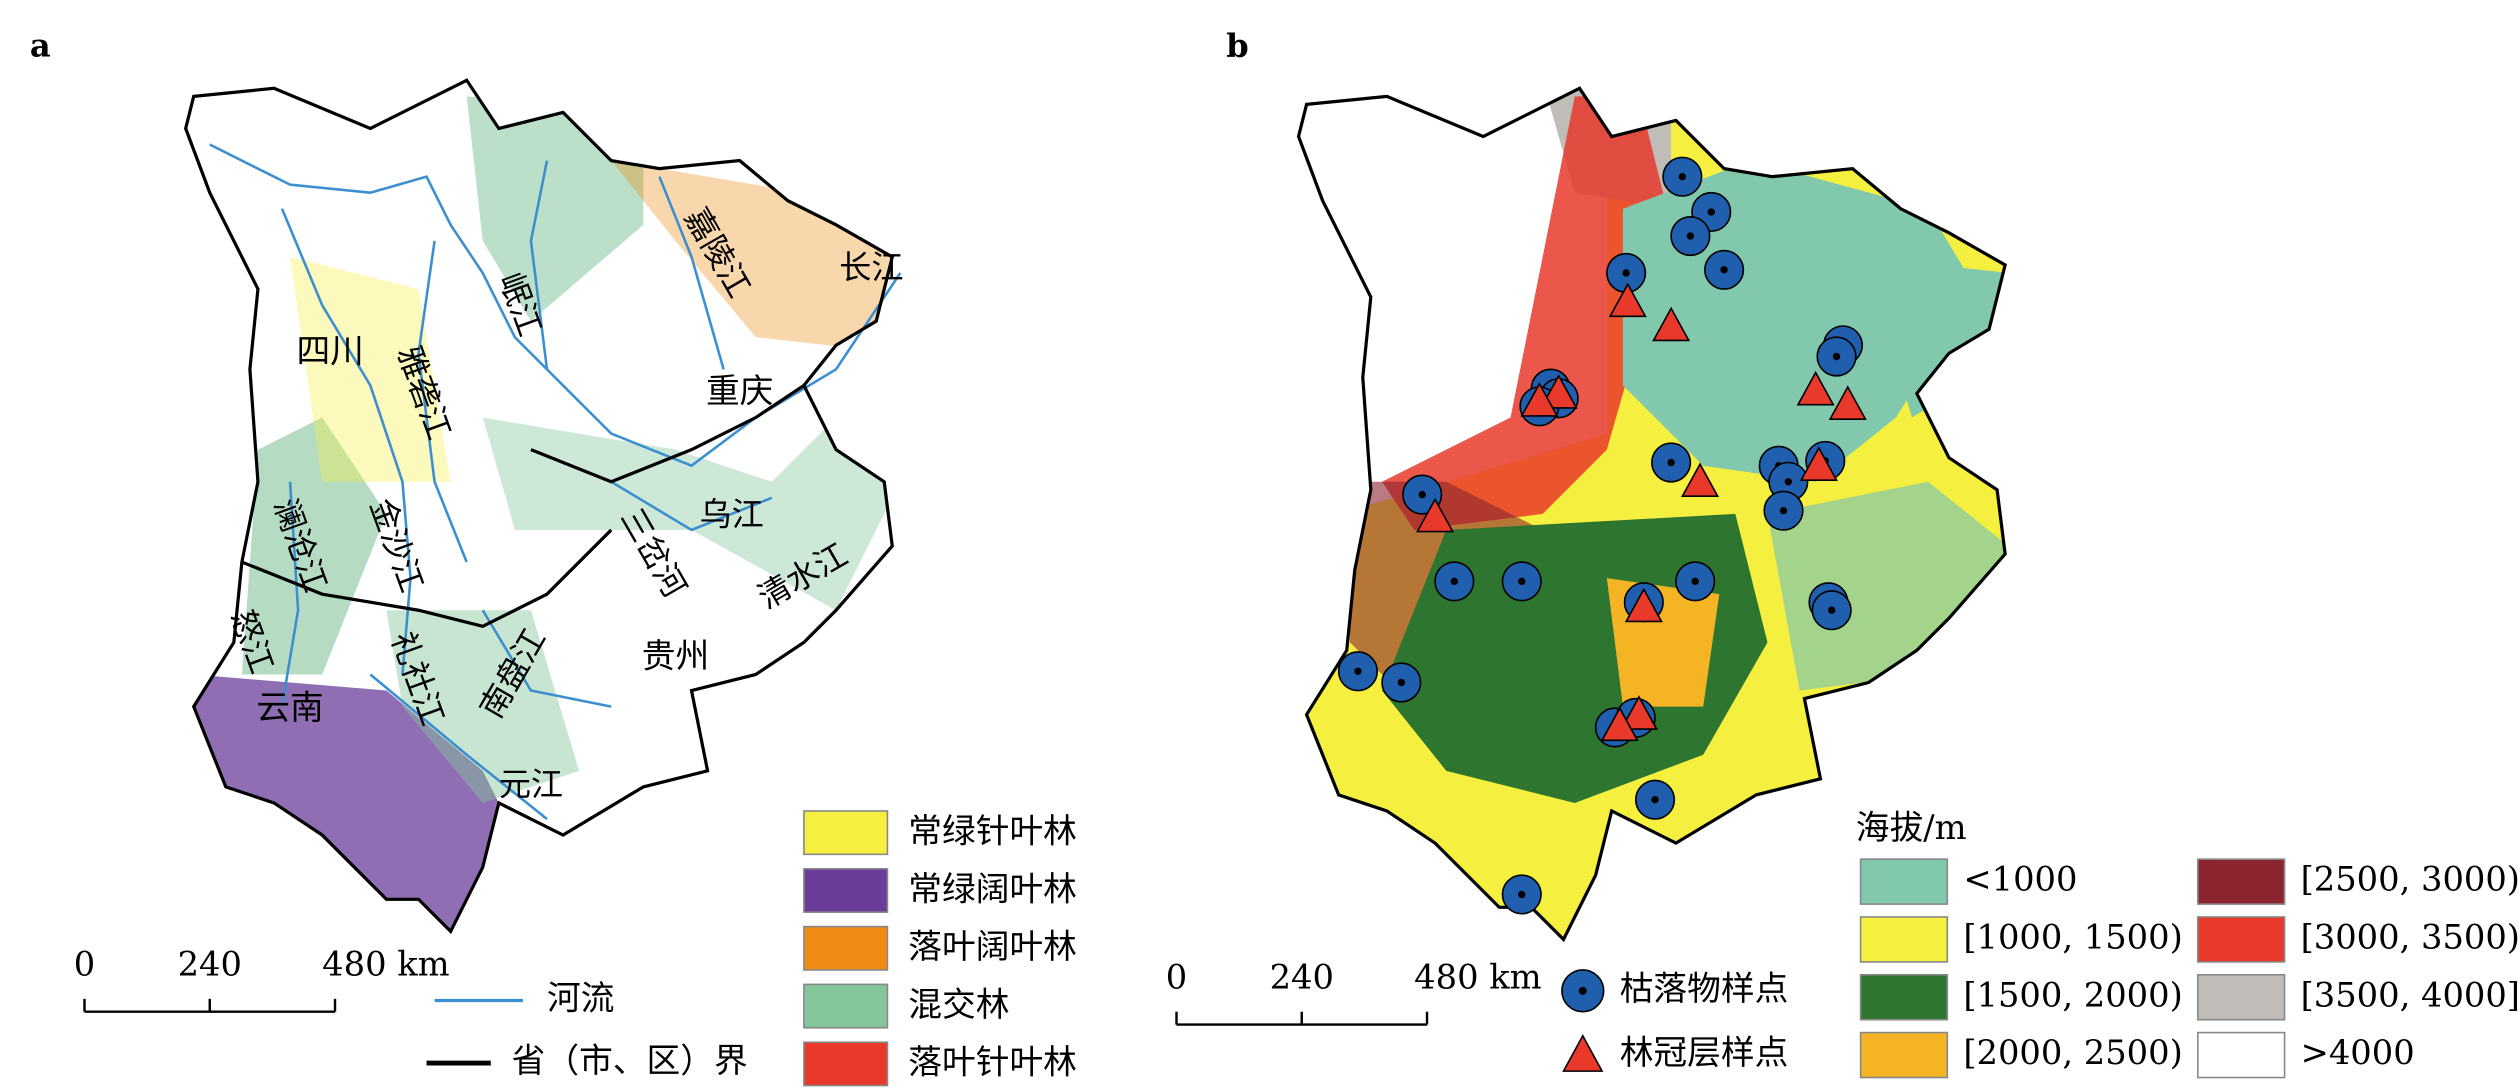 This screenshot has height=1092, width=2520. I want to click on panel-label: a, so click(40, 46).